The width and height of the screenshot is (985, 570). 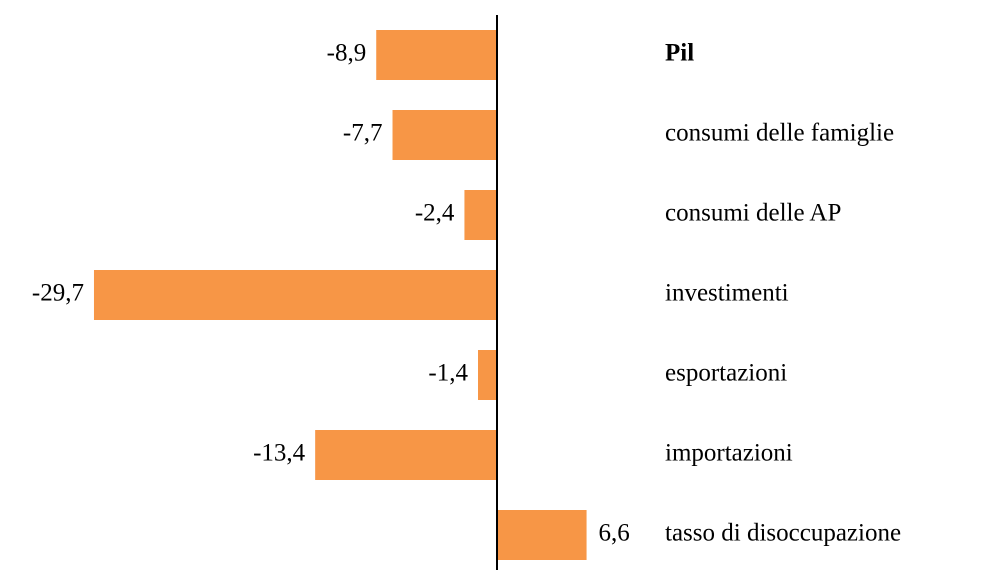 I want to click on category-label: consumi delle famiglie, so click(x=779, y=133).